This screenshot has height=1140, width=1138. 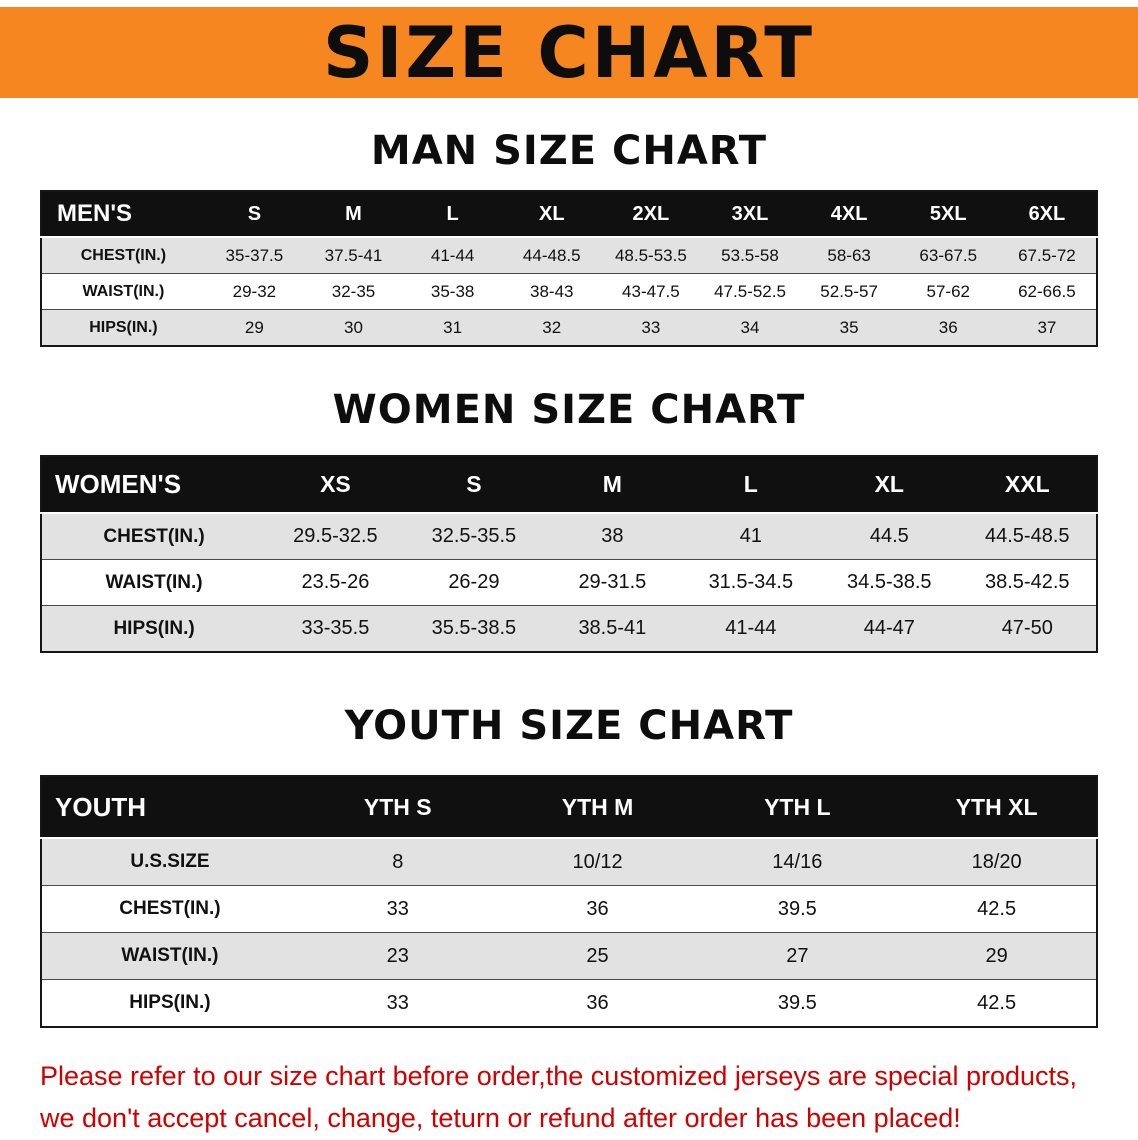 I want to click on size-column-header: XL, so click(x=552, y=214).